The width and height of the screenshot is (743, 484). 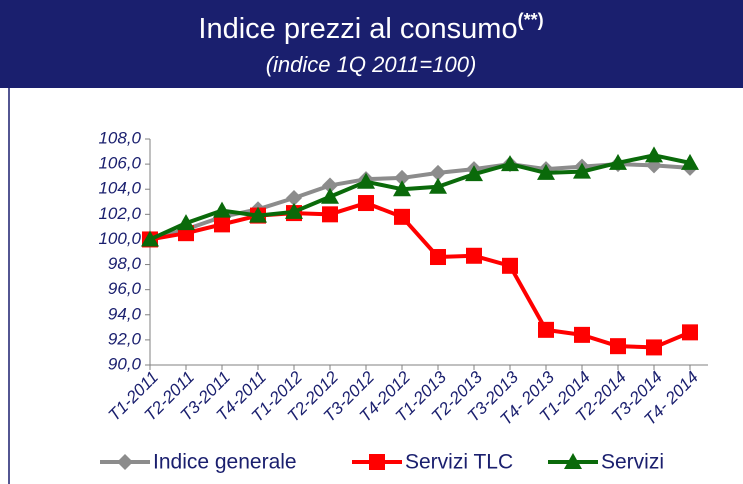 I want to click on legend-label: Servizi, so click(x=632, y=462).